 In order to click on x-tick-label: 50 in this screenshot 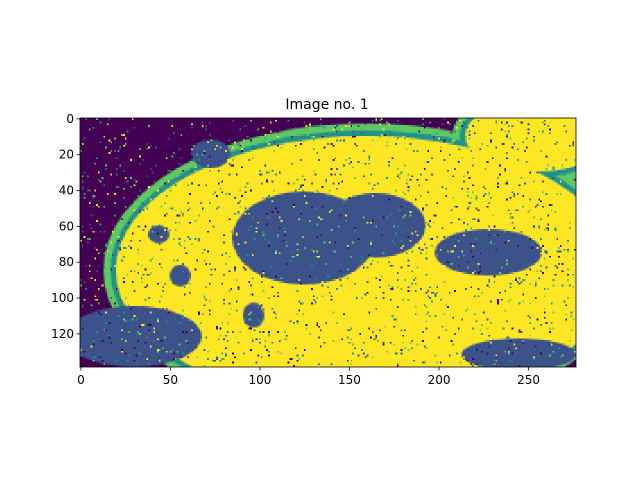, I will do `click(170, 380)`.